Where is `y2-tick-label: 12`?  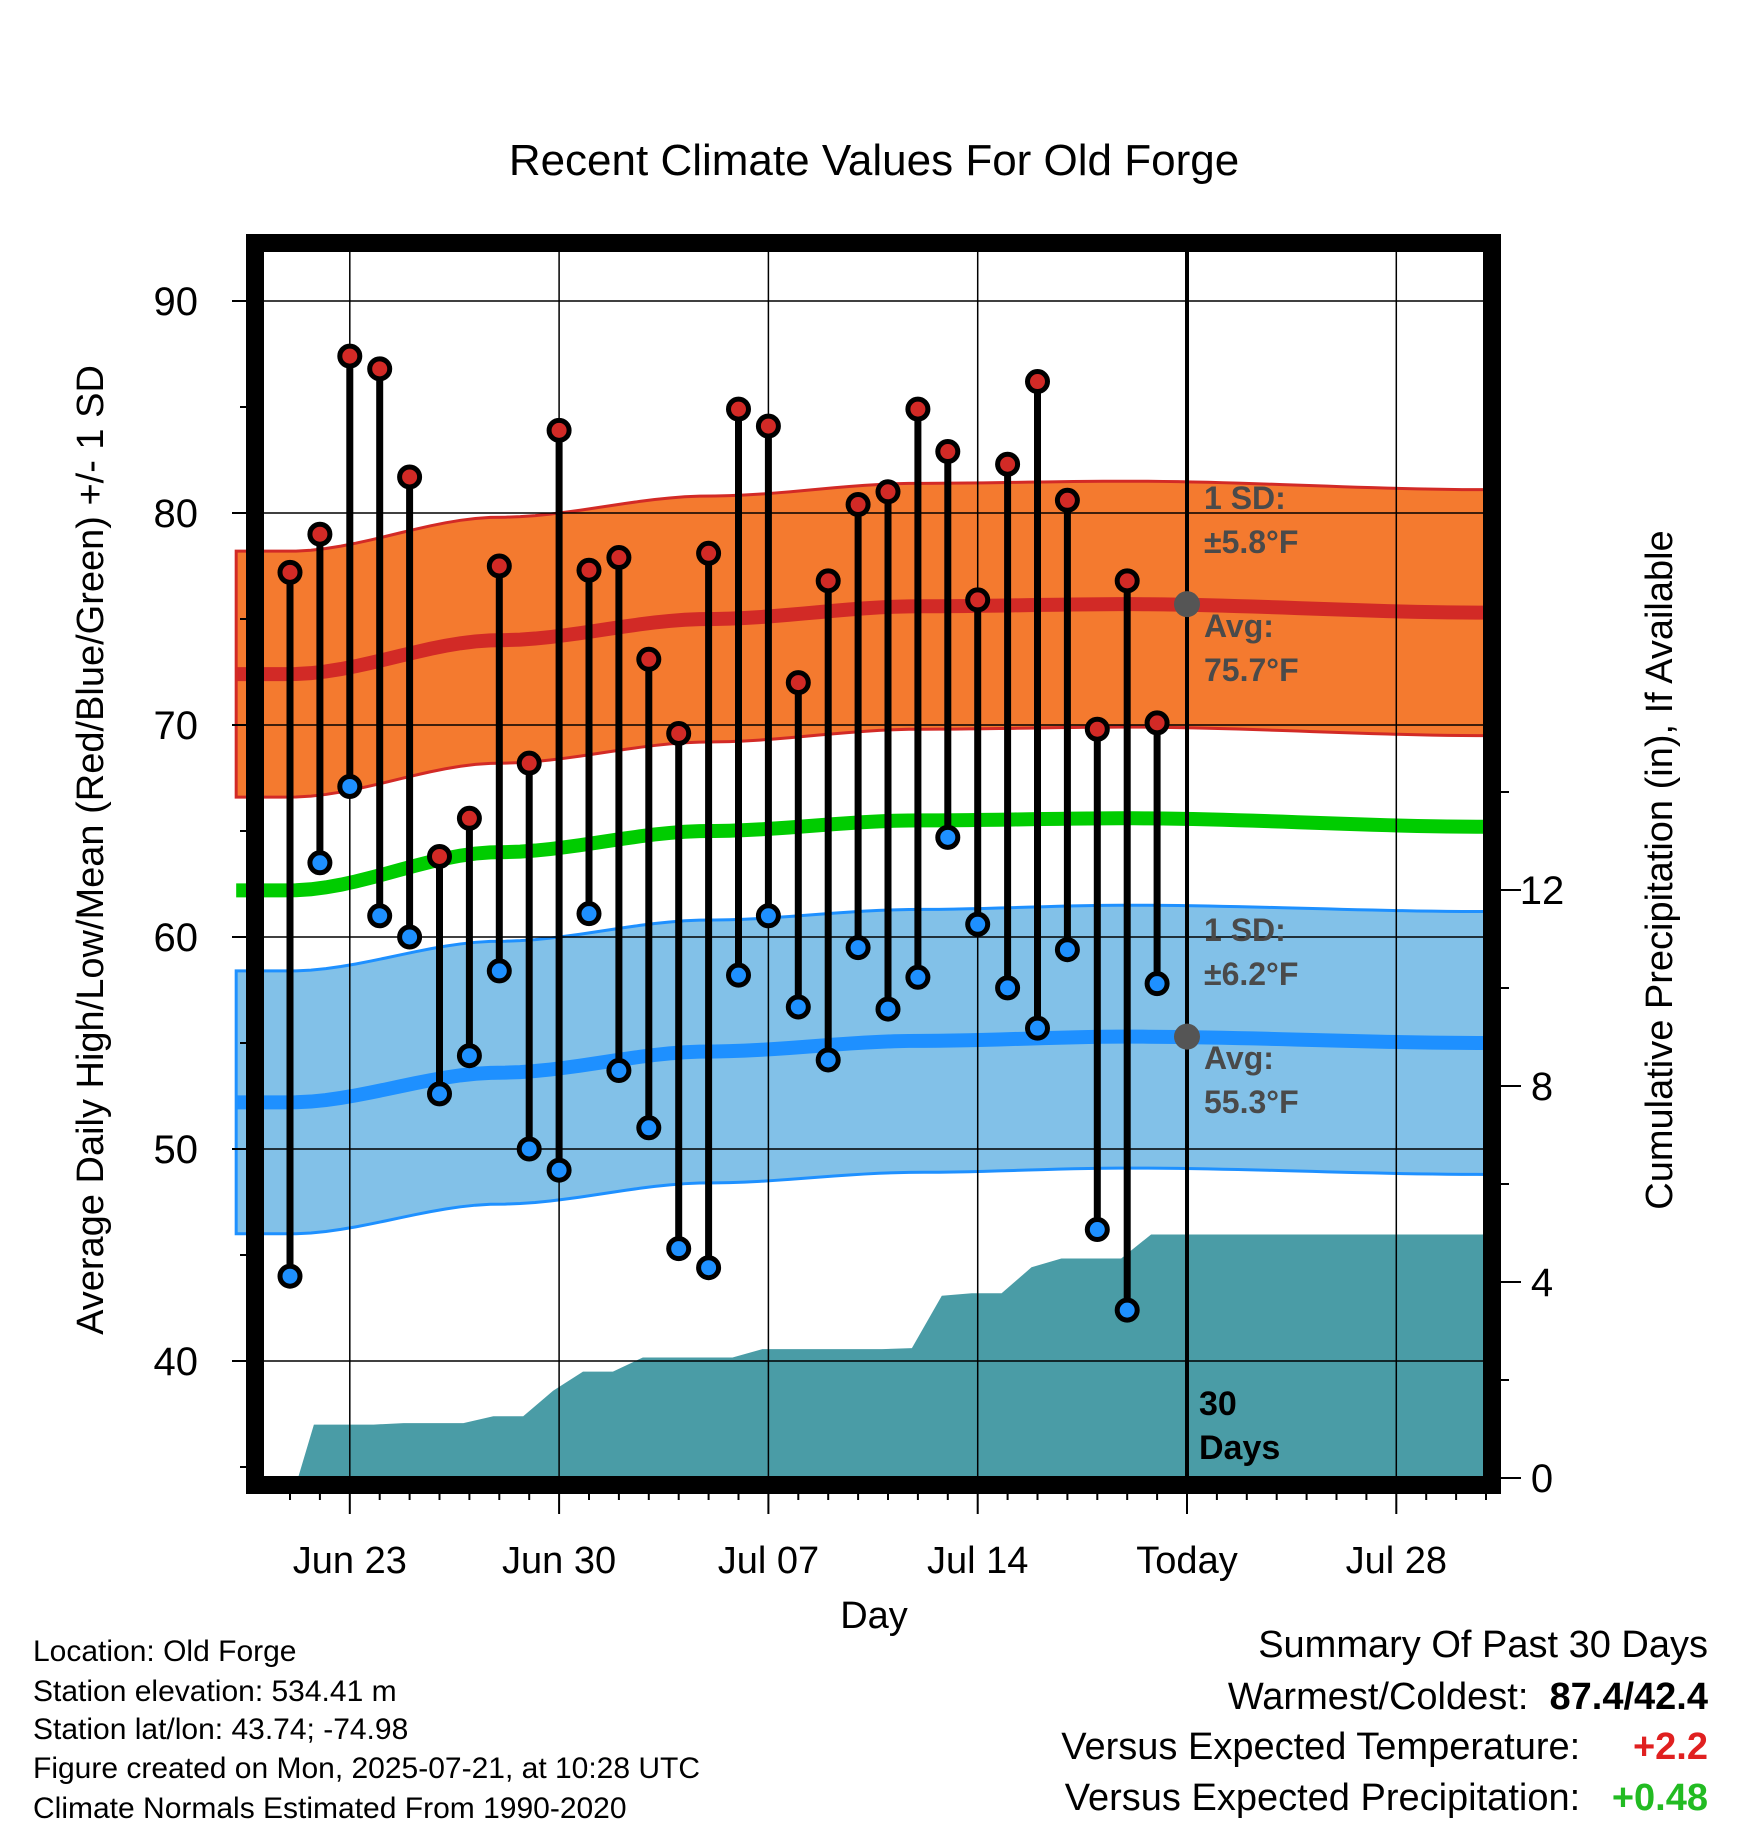
y2-tick-label: 12 is located at coordinates (1542, 891).